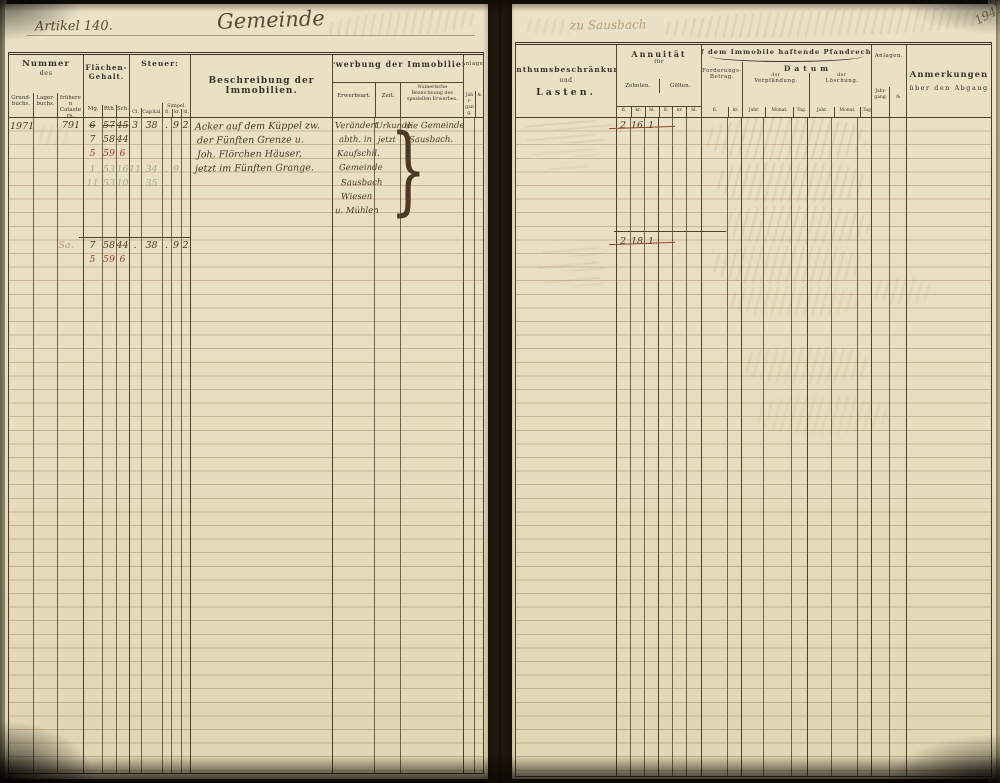  I want to click on erwerbsart-line: Gemeinde, so click(360, 168).